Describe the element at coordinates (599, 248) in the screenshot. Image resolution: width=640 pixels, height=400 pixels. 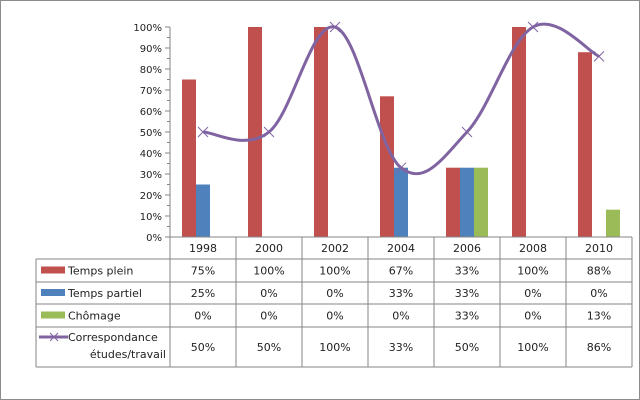
I see `x-tick-label: 2010` at that location.